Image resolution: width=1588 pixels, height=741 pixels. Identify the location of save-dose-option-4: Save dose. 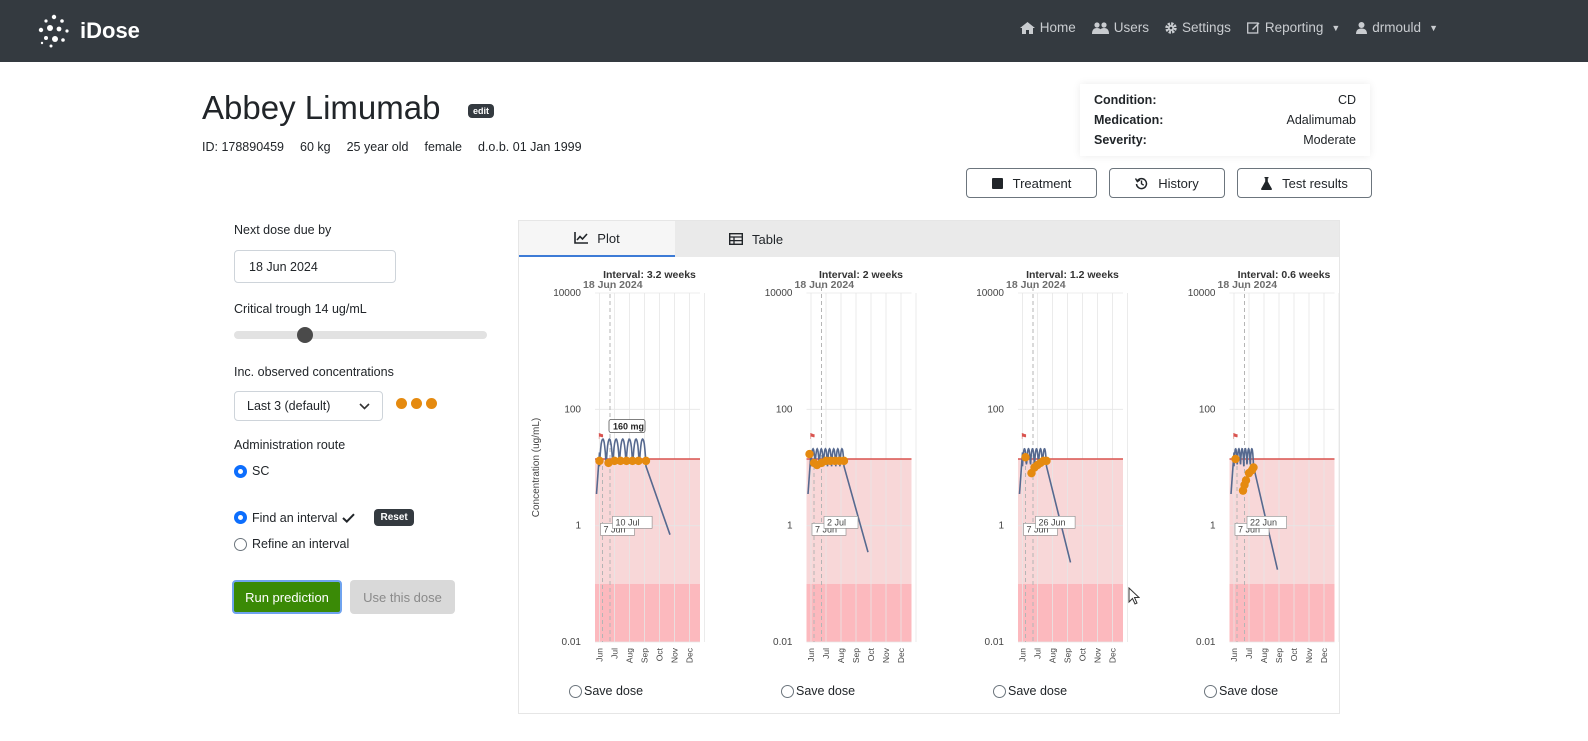
(1241, 691).